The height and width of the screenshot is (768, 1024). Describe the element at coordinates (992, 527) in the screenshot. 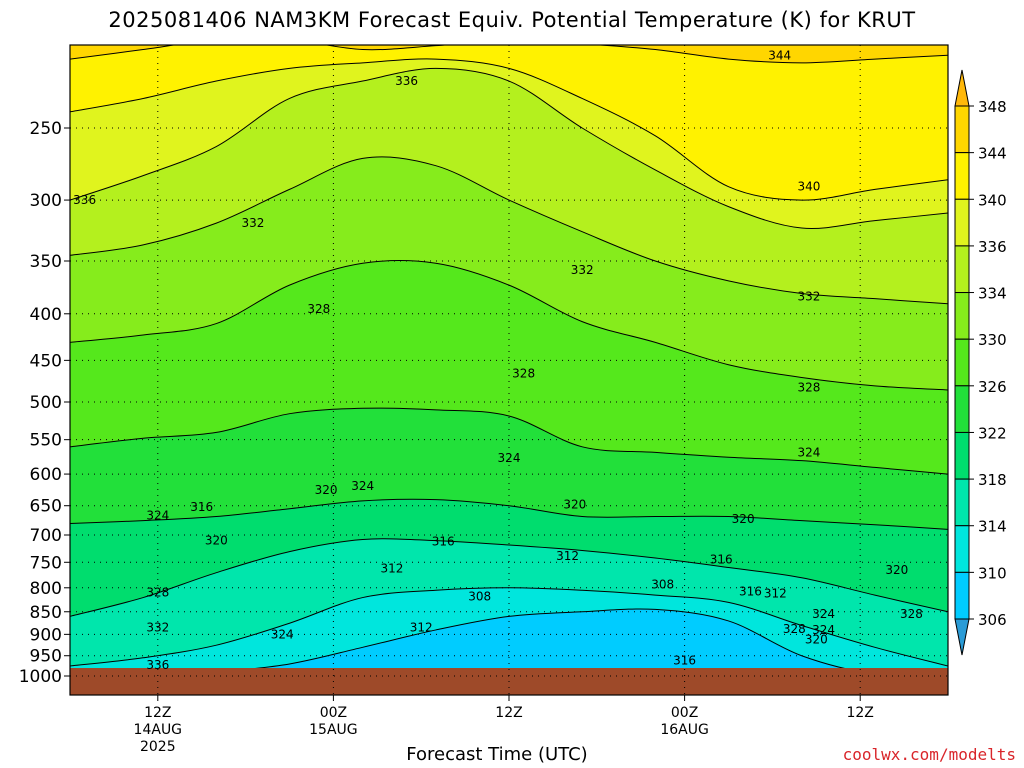

I see `colorbar-label-314: 314` at that location.